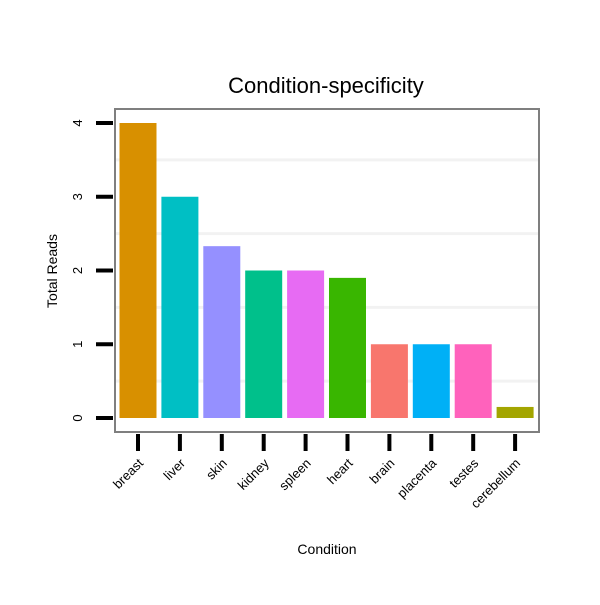  What do you see at coordinates (77, 344) in the screenshot?
I see `y-tick-label: 1` at bounding box center [77, 344].